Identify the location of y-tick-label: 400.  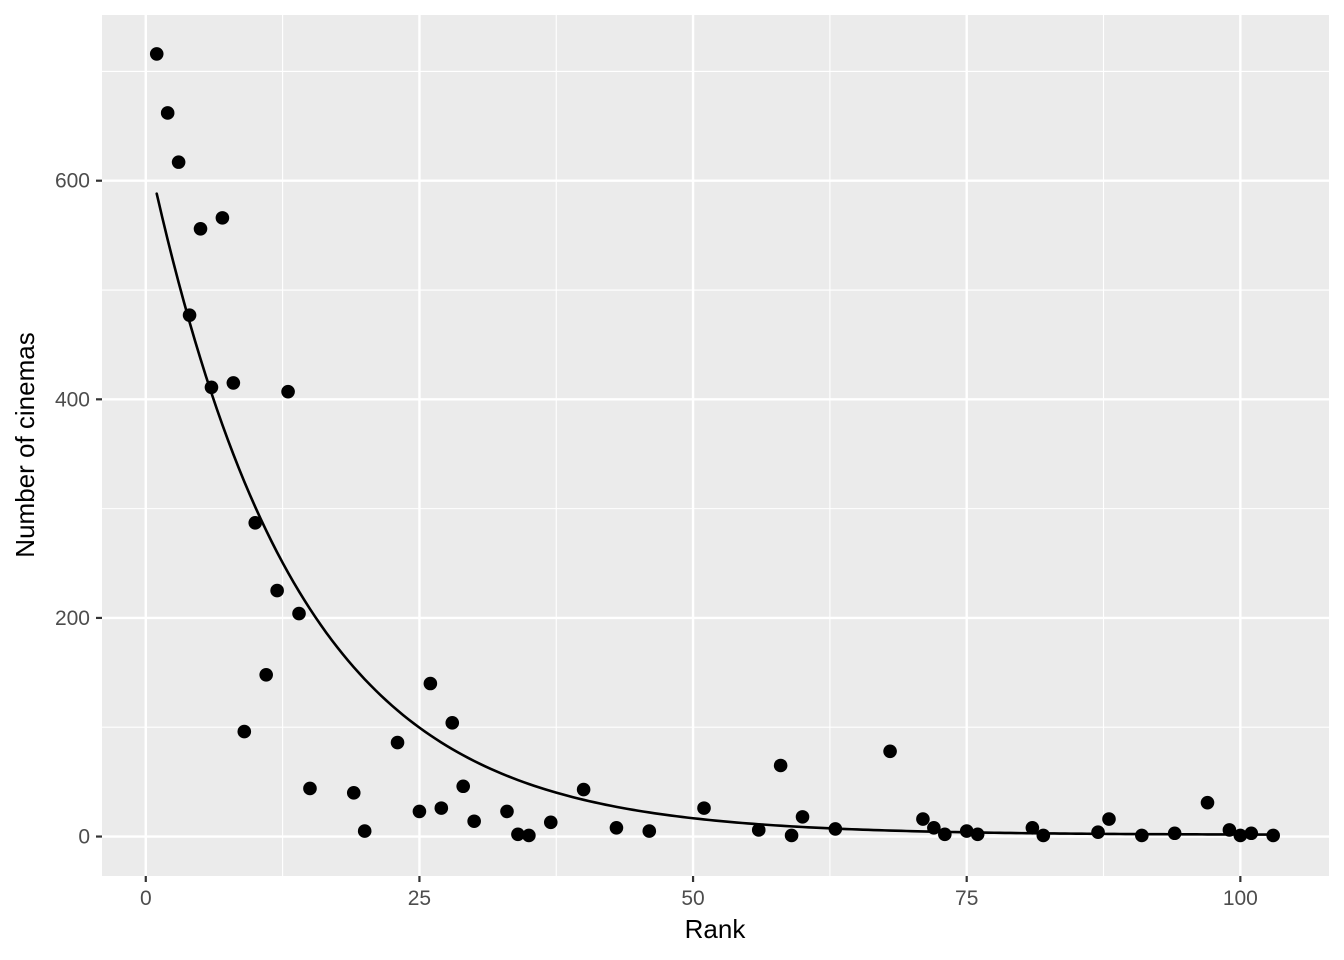
(72, 399).